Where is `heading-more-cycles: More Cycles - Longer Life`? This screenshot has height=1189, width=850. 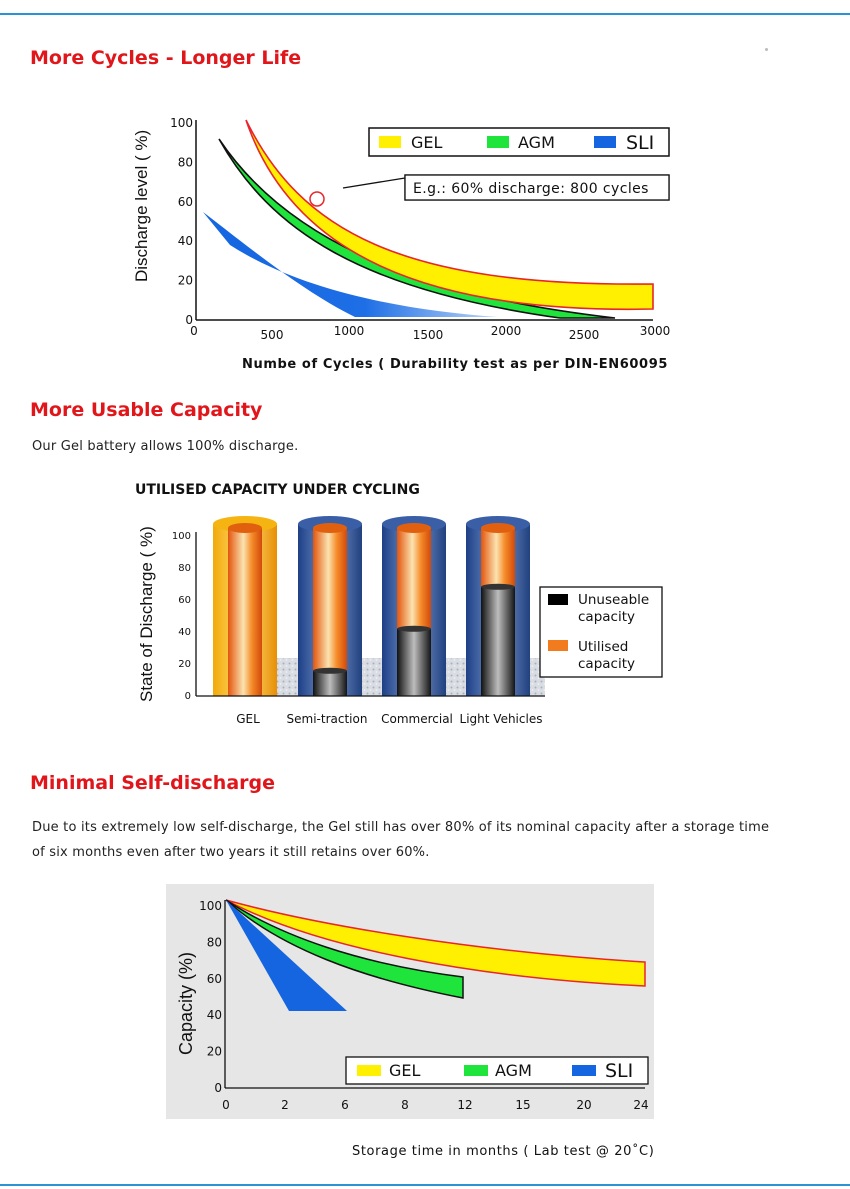 heading-more-cycles: More Cycles - Longer Life is located at coordinates (166, 58).